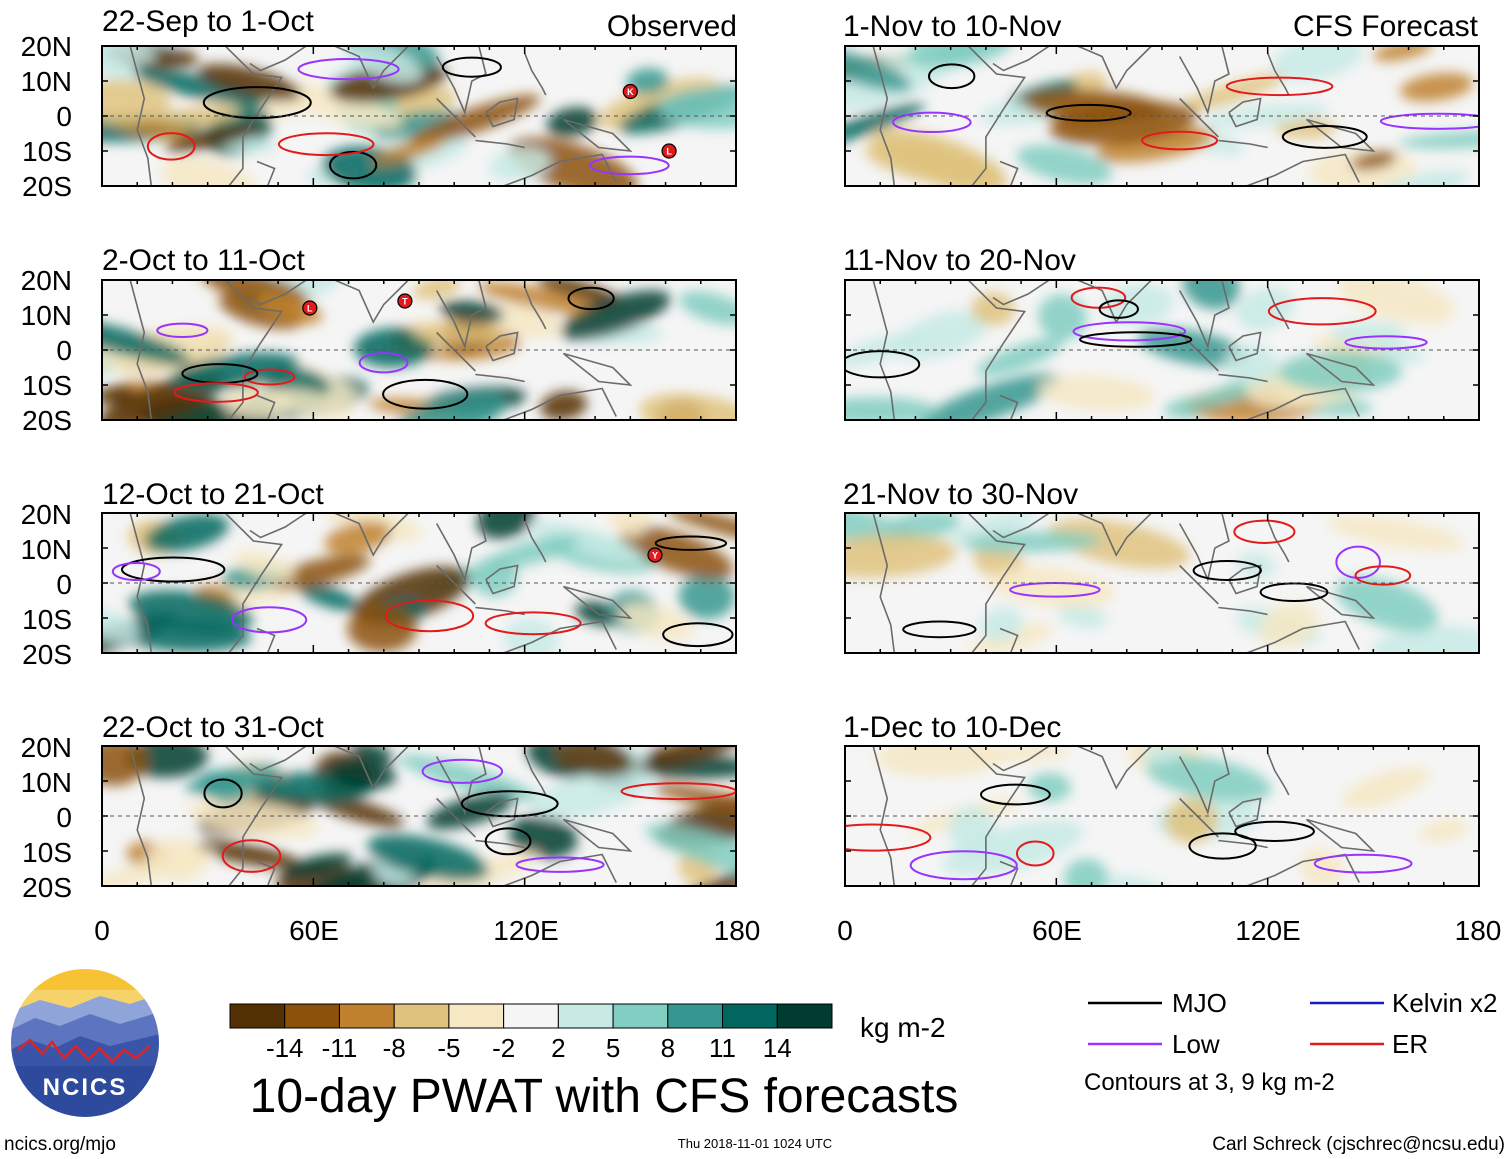 This screenshot has height=1159, width=1510. I want to click on storm-label: Y, so click(655, 556).